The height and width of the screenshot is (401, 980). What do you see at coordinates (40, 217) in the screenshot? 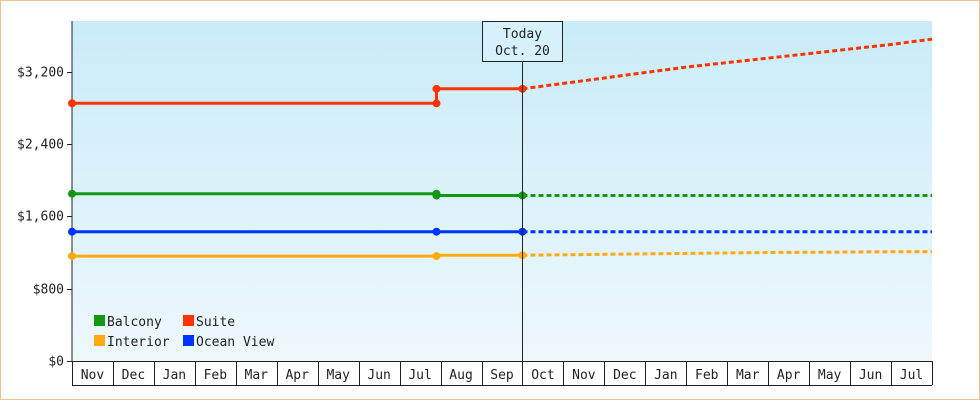
I see `y-tick-label: $1,600` at bounding box center [40, 217].